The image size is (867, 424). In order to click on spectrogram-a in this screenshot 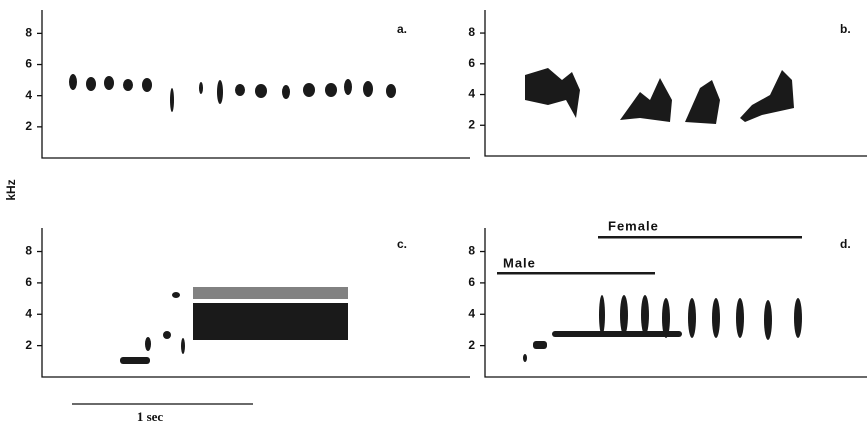, I will do `click(232, 93)`.